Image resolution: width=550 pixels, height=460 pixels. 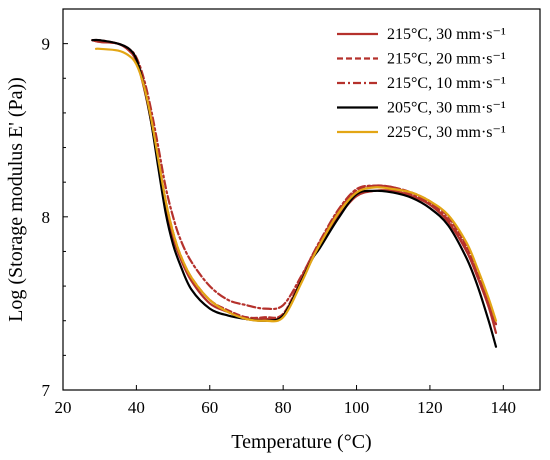 I want to click on y-axis-label: Log (Storage modulus E' (Pa)), so click(x=16, y=199).